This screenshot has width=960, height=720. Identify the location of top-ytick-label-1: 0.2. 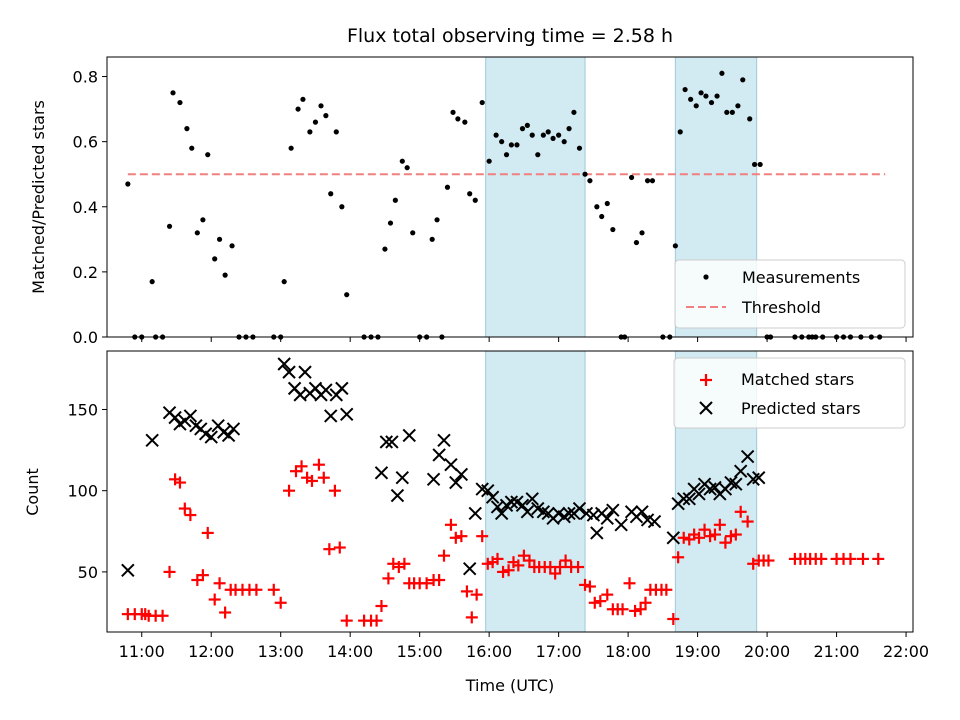
(85, 272).